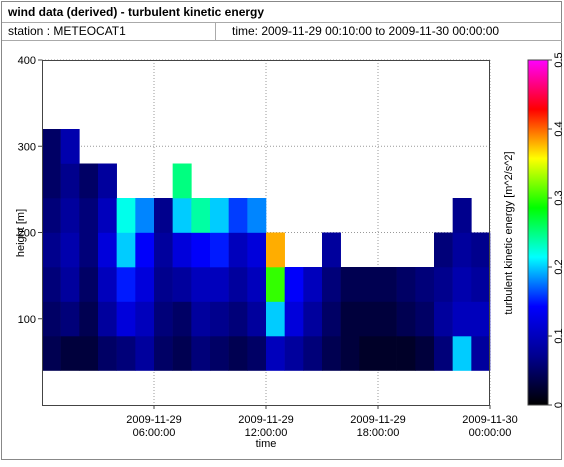 The width and height of the screenshot is (564, 467). I want to click on x-axis-title: time, so click(266, 444).